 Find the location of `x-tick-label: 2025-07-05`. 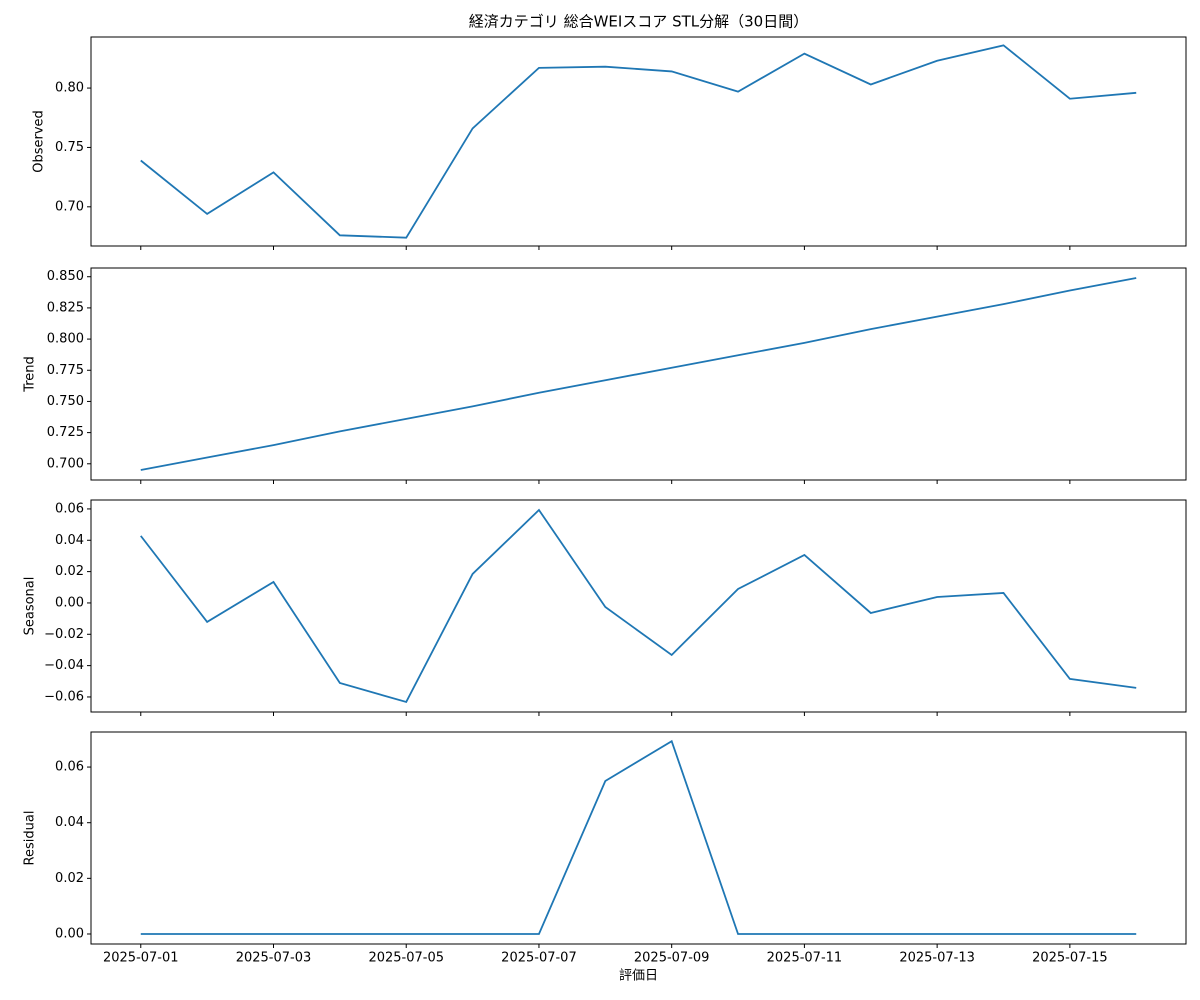

x-tick-label: 2025-07-05 is located at coordinates (406, 958).